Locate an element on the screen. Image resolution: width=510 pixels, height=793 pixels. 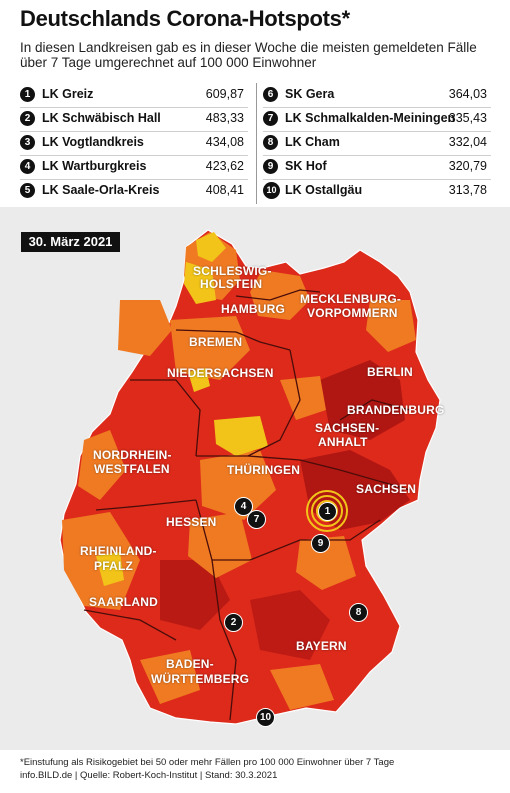
ranking-item: 8 LK Cham 332,04 is located at coordinates (377, 143).